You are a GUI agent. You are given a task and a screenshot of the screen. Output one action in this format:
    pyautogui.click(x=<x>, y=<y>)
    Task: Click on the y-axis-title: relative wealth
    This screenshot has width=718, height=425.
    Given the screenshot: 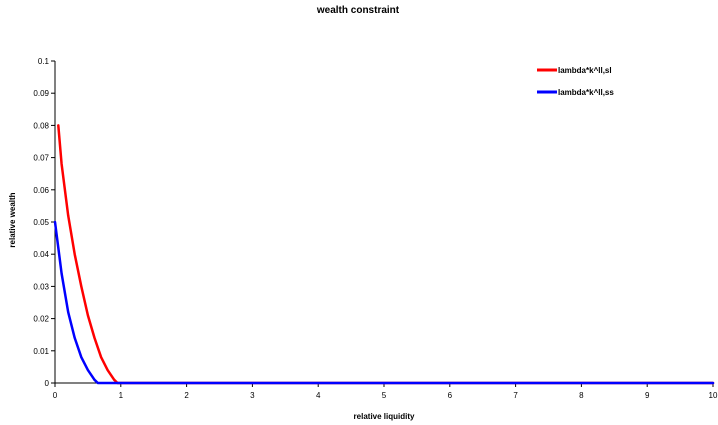 What is the action you would take?
    pyautogui.click(x=12, y=219)
    